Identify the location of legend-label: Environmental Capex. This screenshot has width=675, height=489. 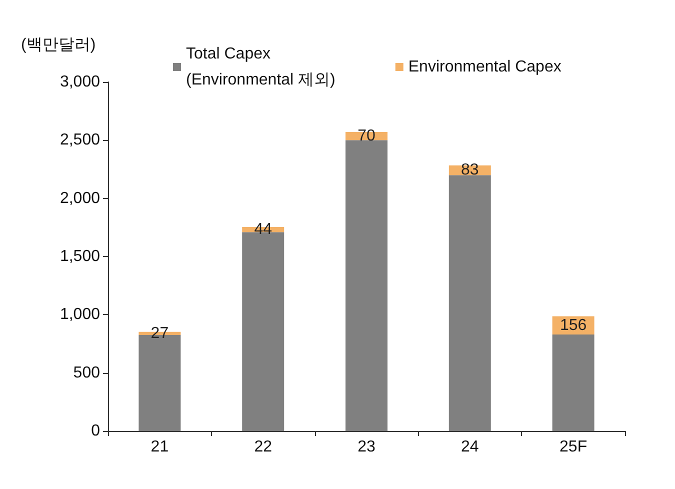
(485, 67).